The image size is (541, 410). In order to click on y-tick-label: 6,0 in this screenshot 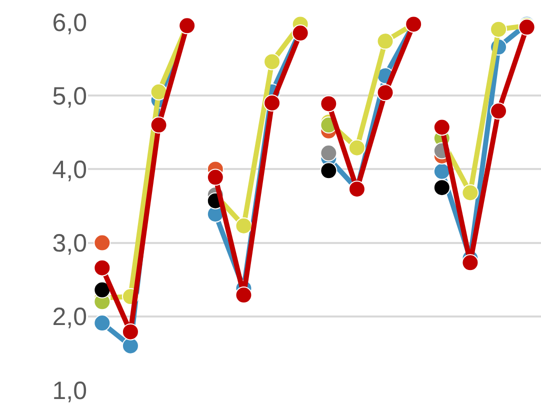, I will do `click(69, 22)`.